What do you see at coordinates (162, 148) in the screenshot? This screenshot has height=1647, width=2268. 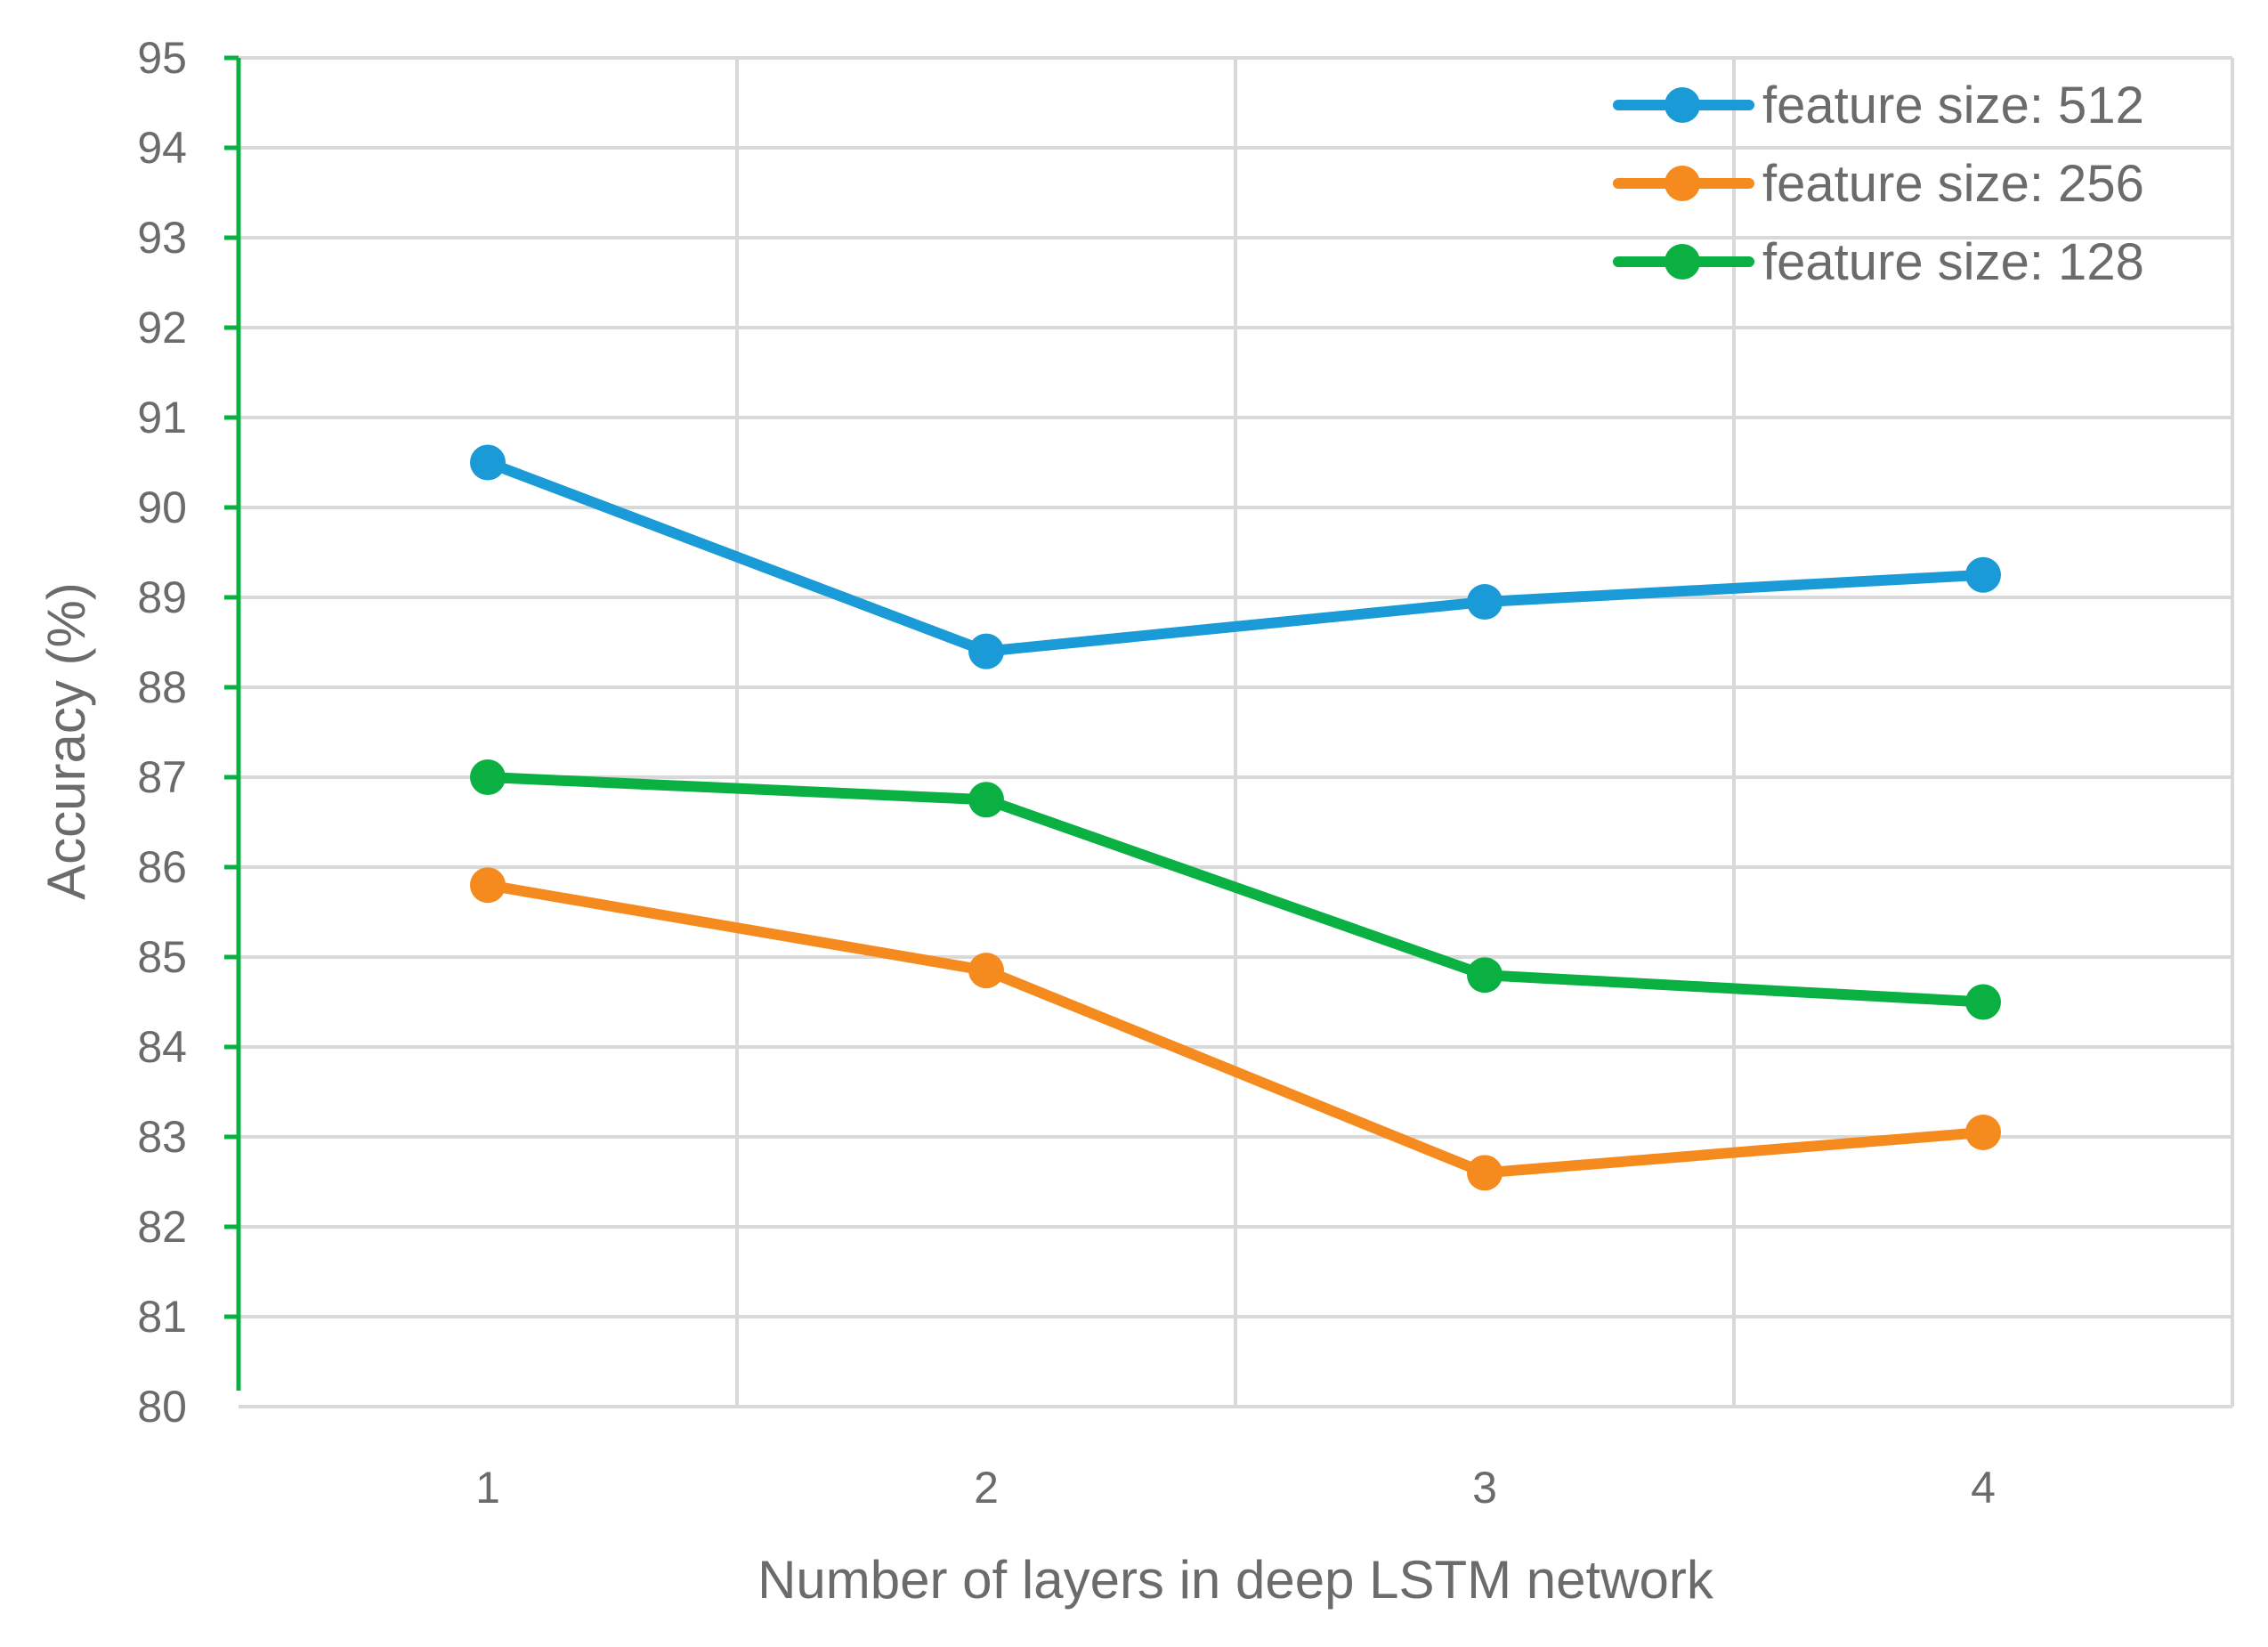 I see `y-tick-label: 94` at bounding box center [162, 148].